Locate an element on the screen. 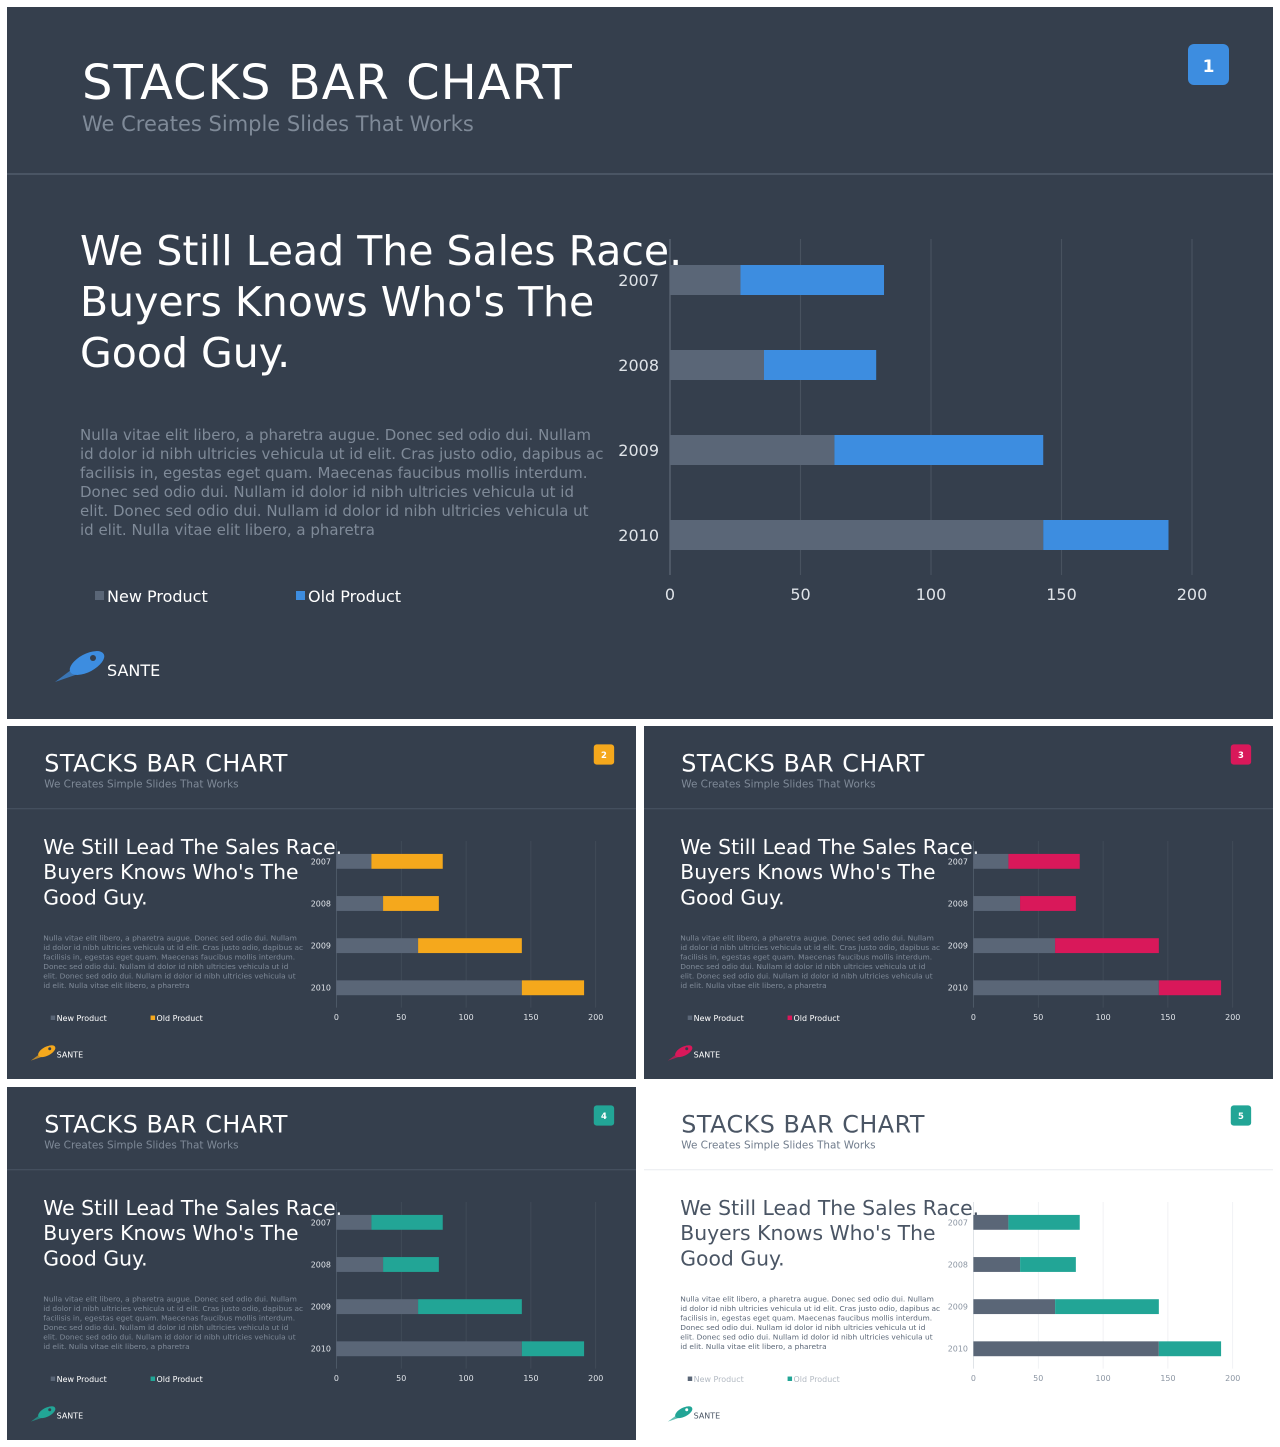  slide-number: 3 is located at coordinates (1241, 755).